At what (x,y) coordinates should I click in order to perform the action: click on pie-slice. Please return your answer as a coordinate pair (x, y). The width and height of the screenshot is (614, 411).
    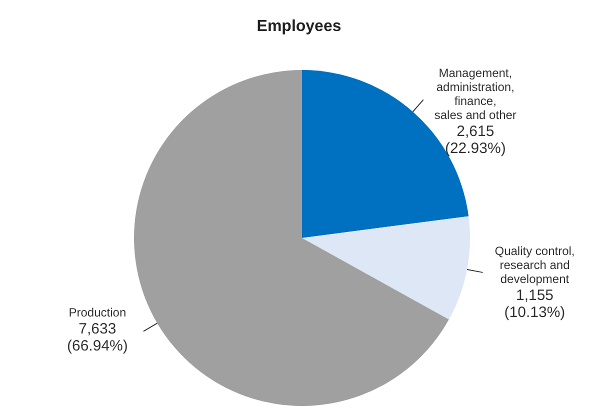
    Looking at the image, I should click on (386, 268).